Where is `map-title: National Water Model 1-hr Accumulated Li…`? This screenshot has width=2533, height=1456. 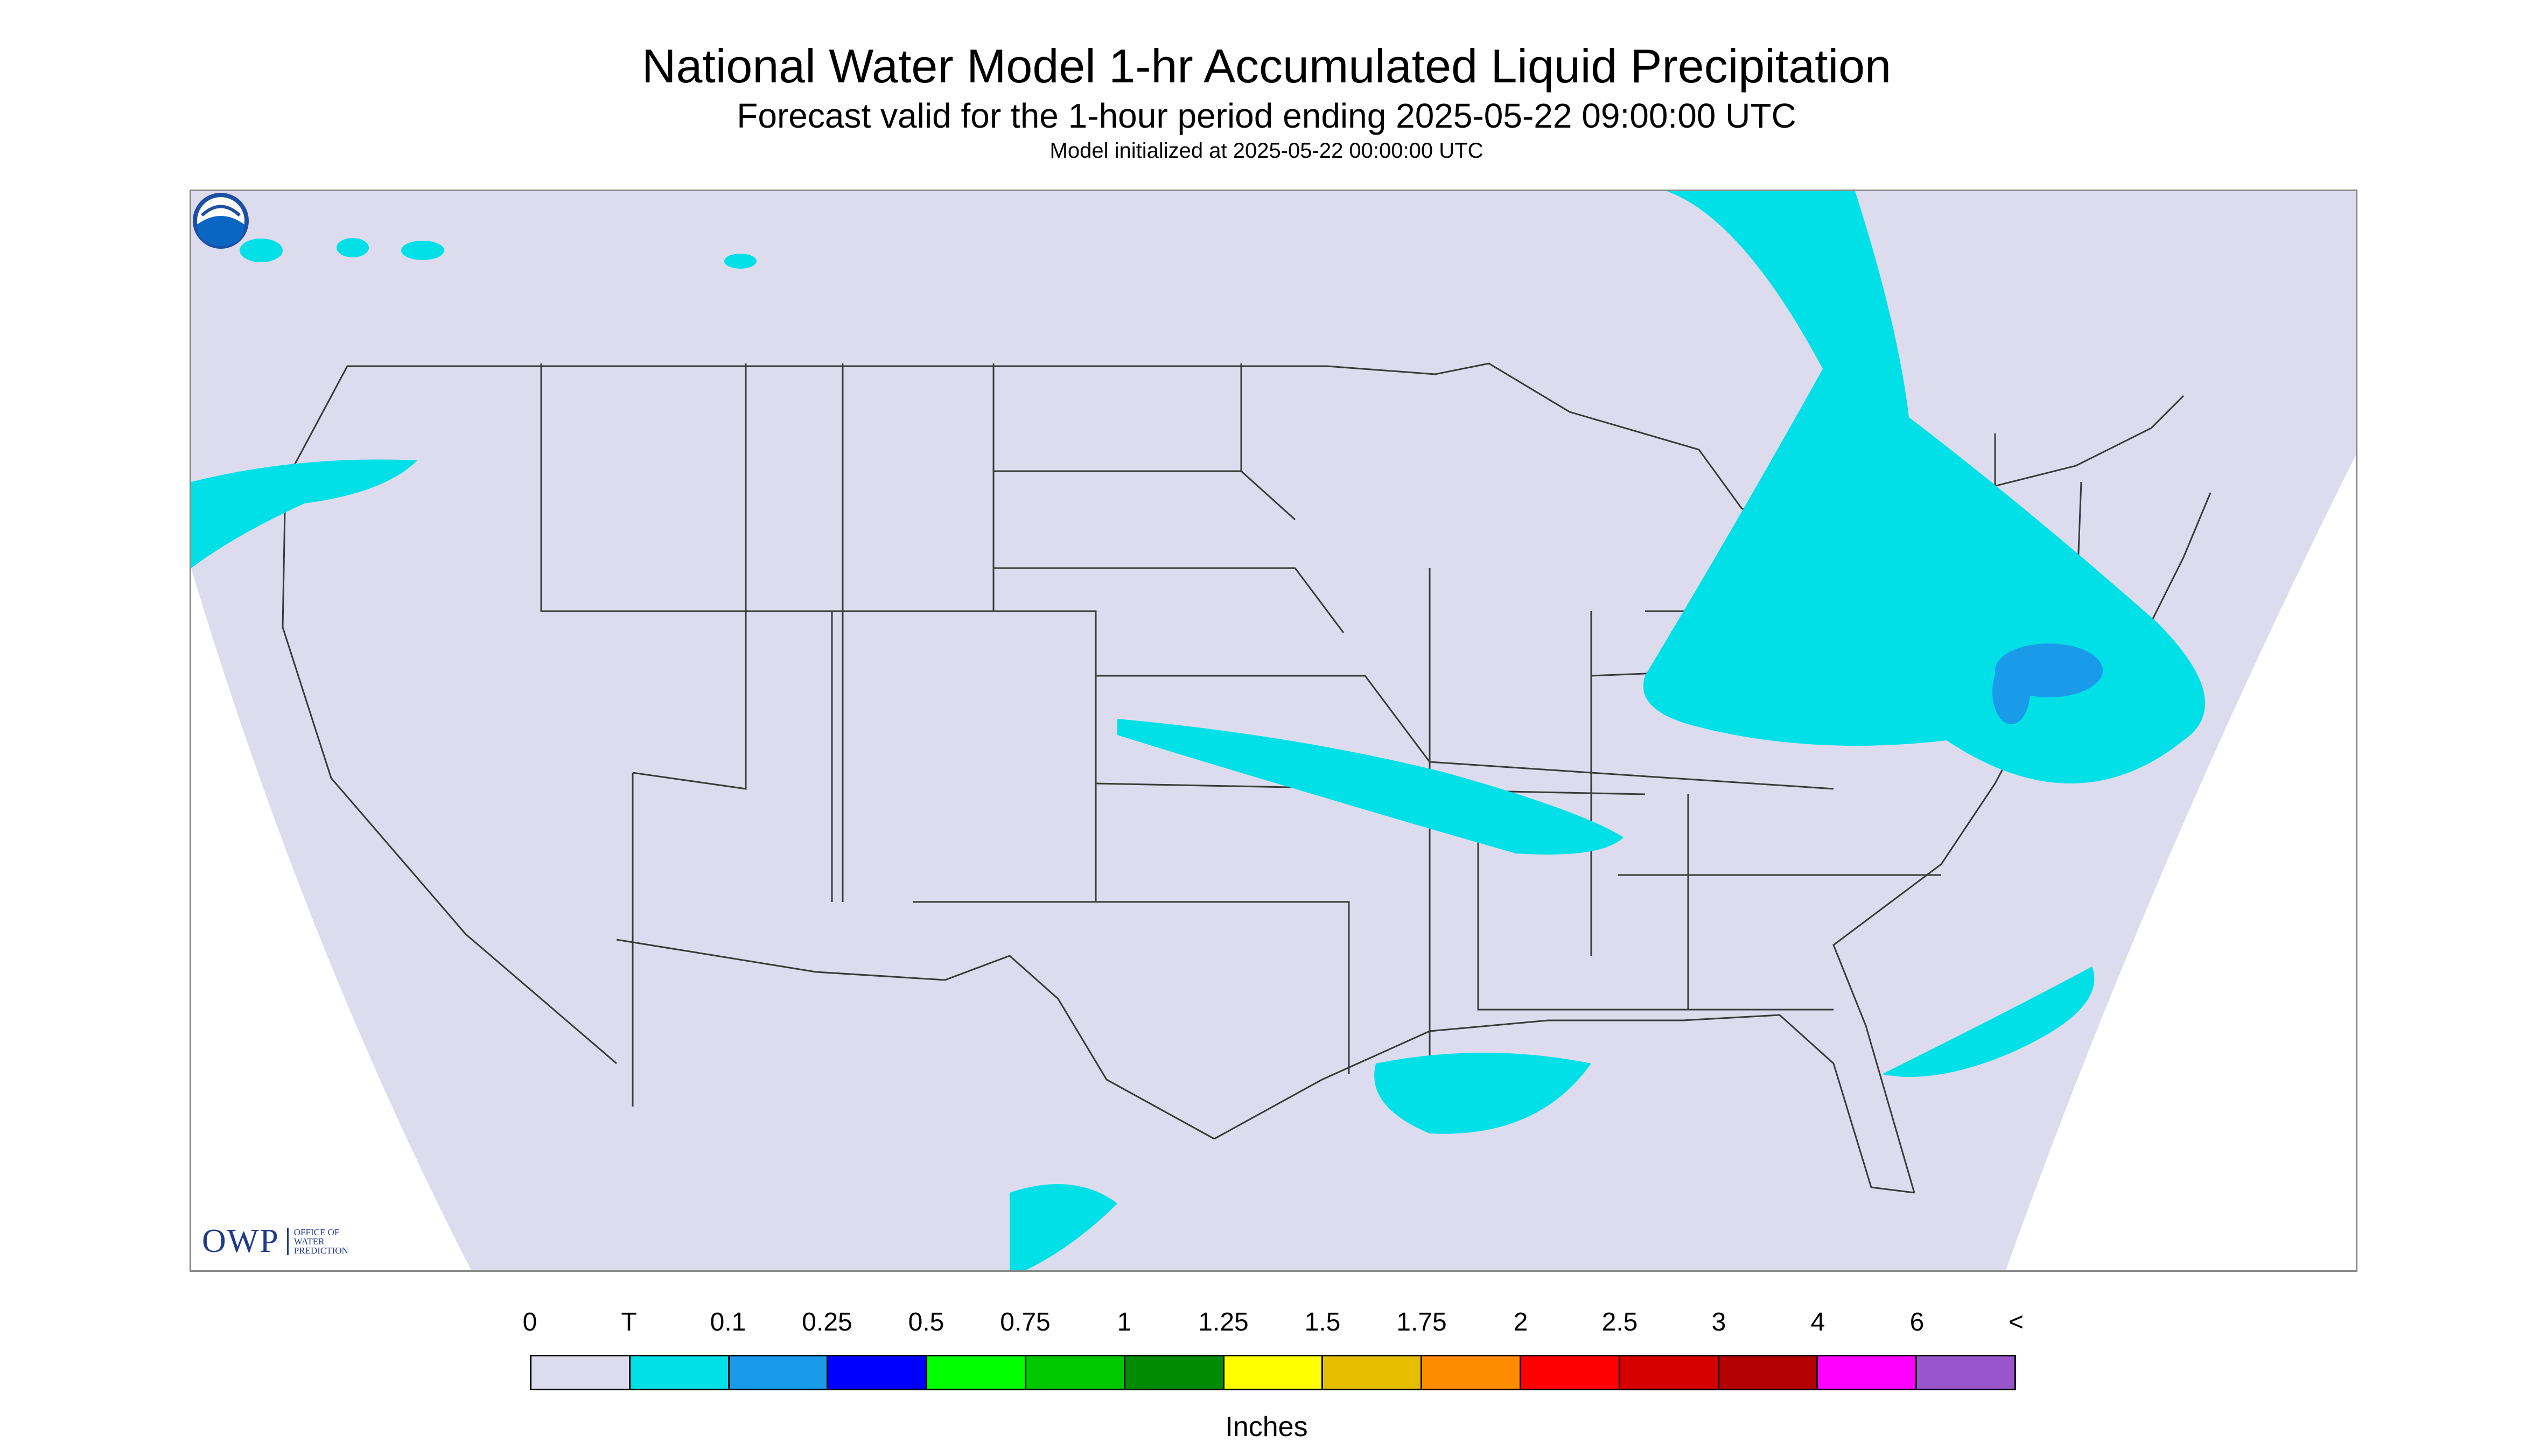 map-title: National Water Model 1-hr Accumulated Li… is located at coordinates (1266, 66).